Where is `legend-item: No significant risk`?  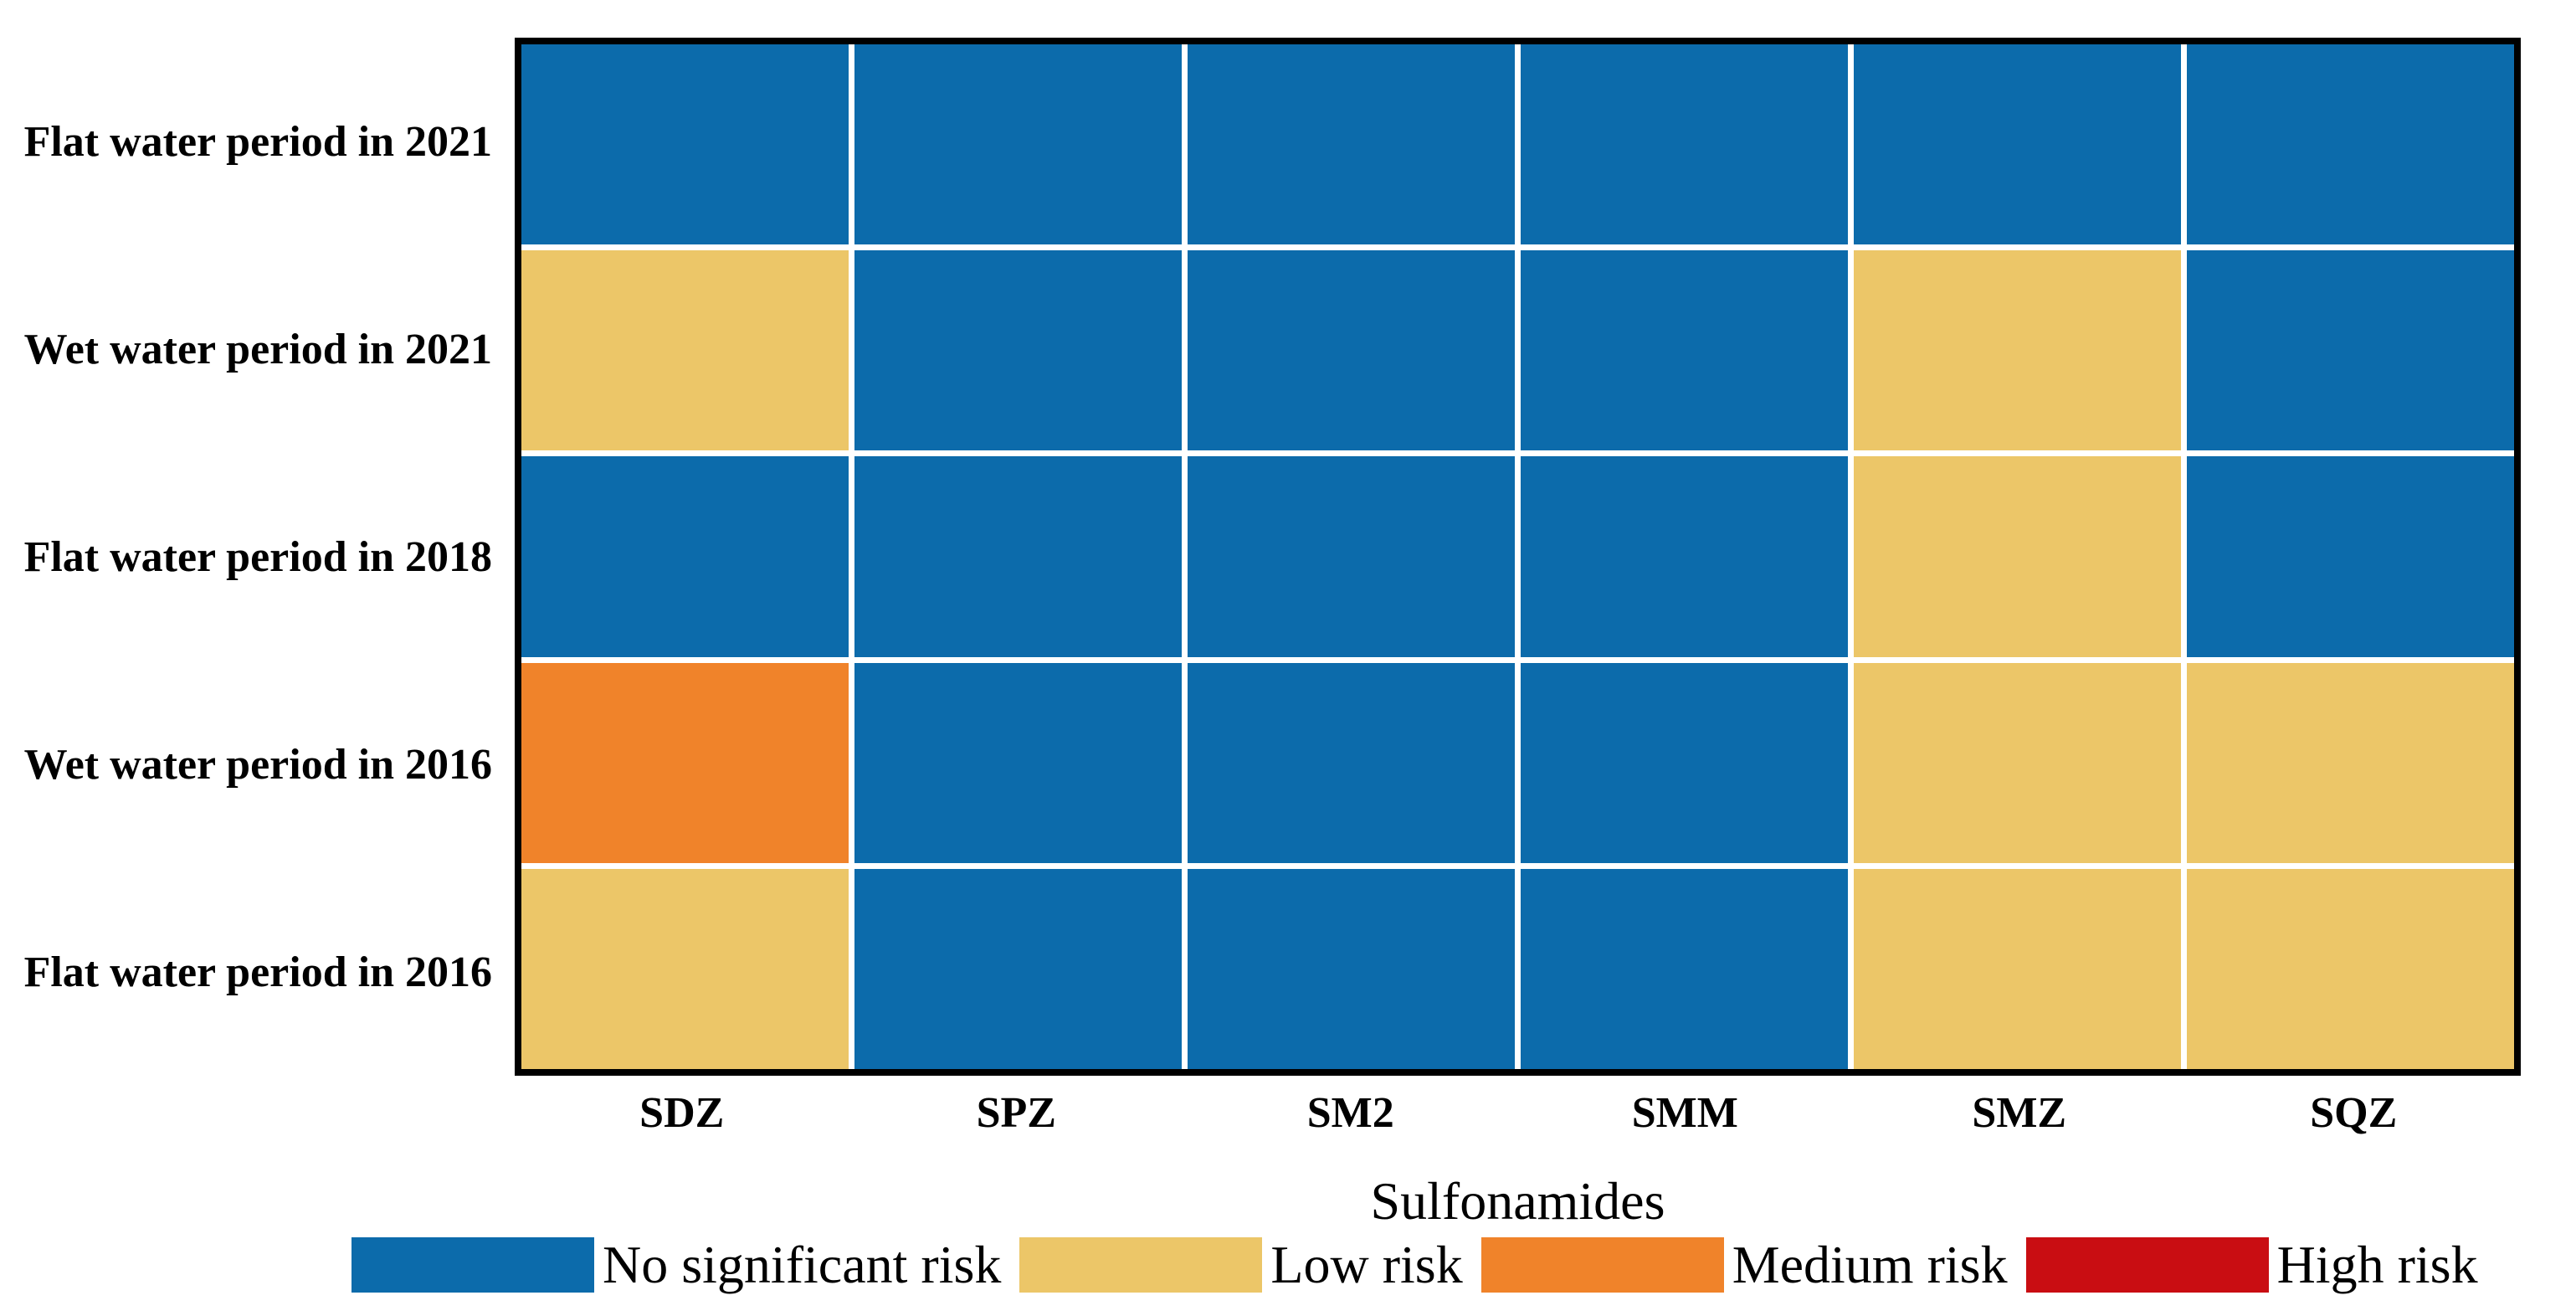 legend-item: No significant risk is located at coordinates (676, 1265).